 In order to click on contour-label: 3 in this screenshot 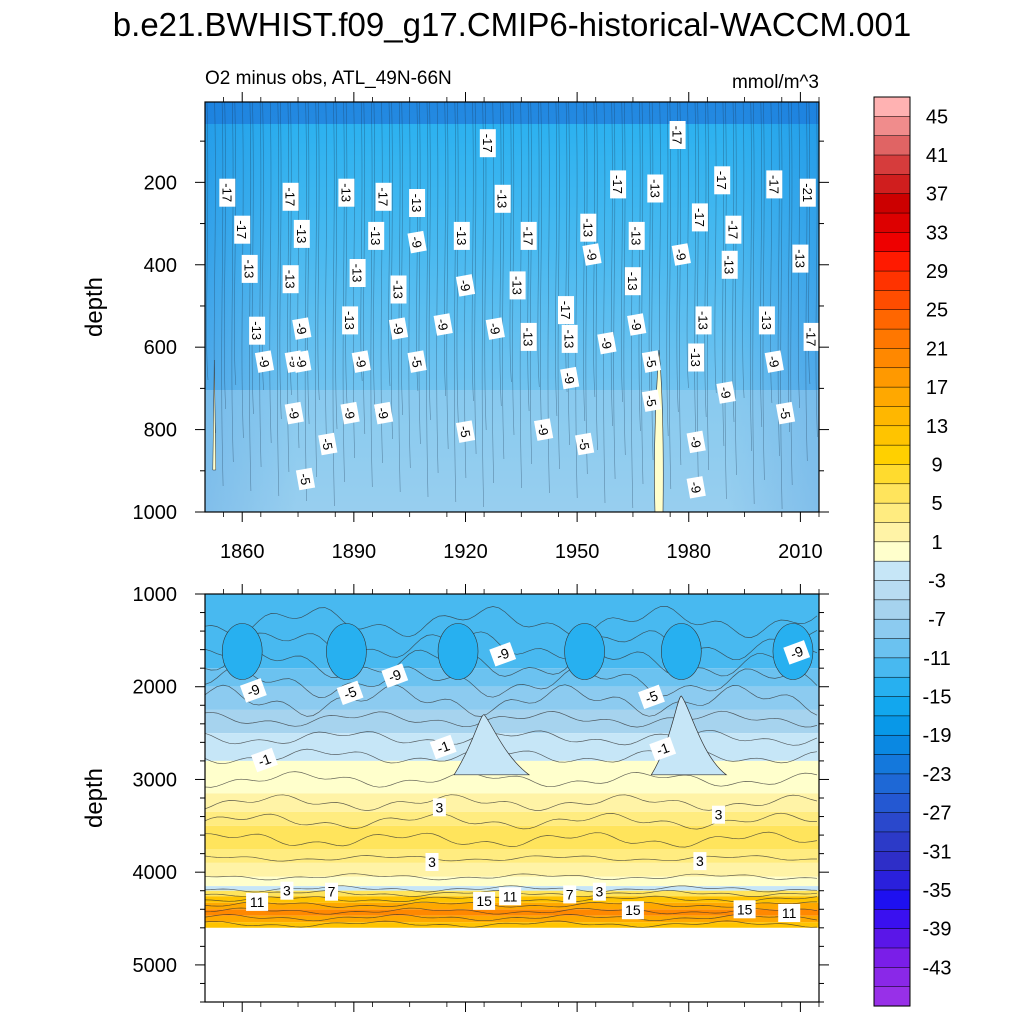, I will do `click(599, 891)`.